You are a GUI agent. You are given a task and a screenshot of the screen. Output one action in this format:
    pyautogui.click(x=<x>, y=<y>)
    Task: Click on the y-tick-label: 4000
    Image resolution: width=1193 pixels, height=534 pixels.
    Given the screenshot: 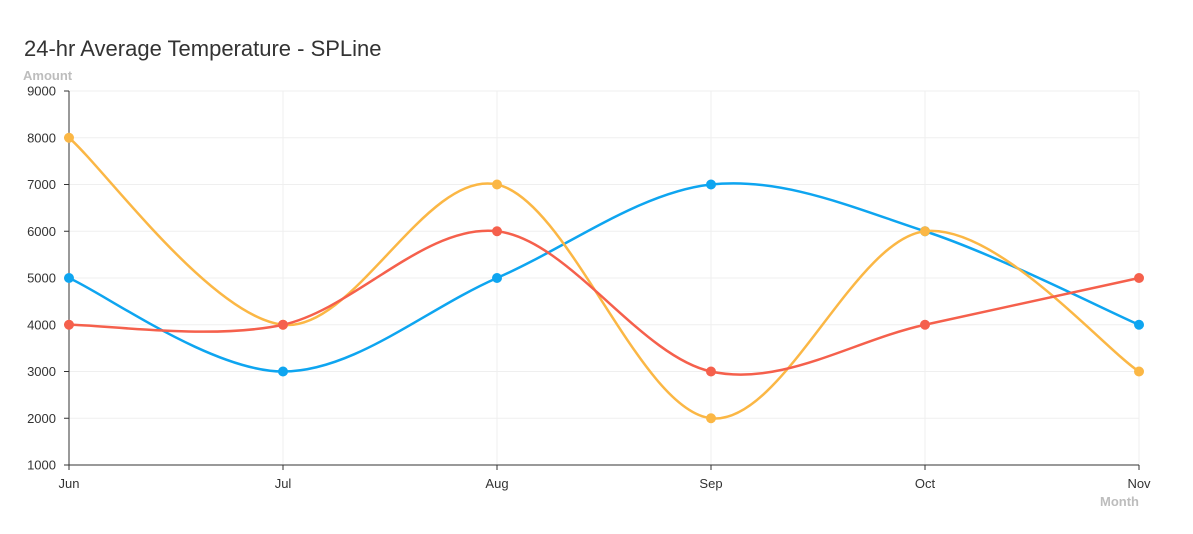 What is the action you would take?
    pyautogui.click(x=41, y=324)
    